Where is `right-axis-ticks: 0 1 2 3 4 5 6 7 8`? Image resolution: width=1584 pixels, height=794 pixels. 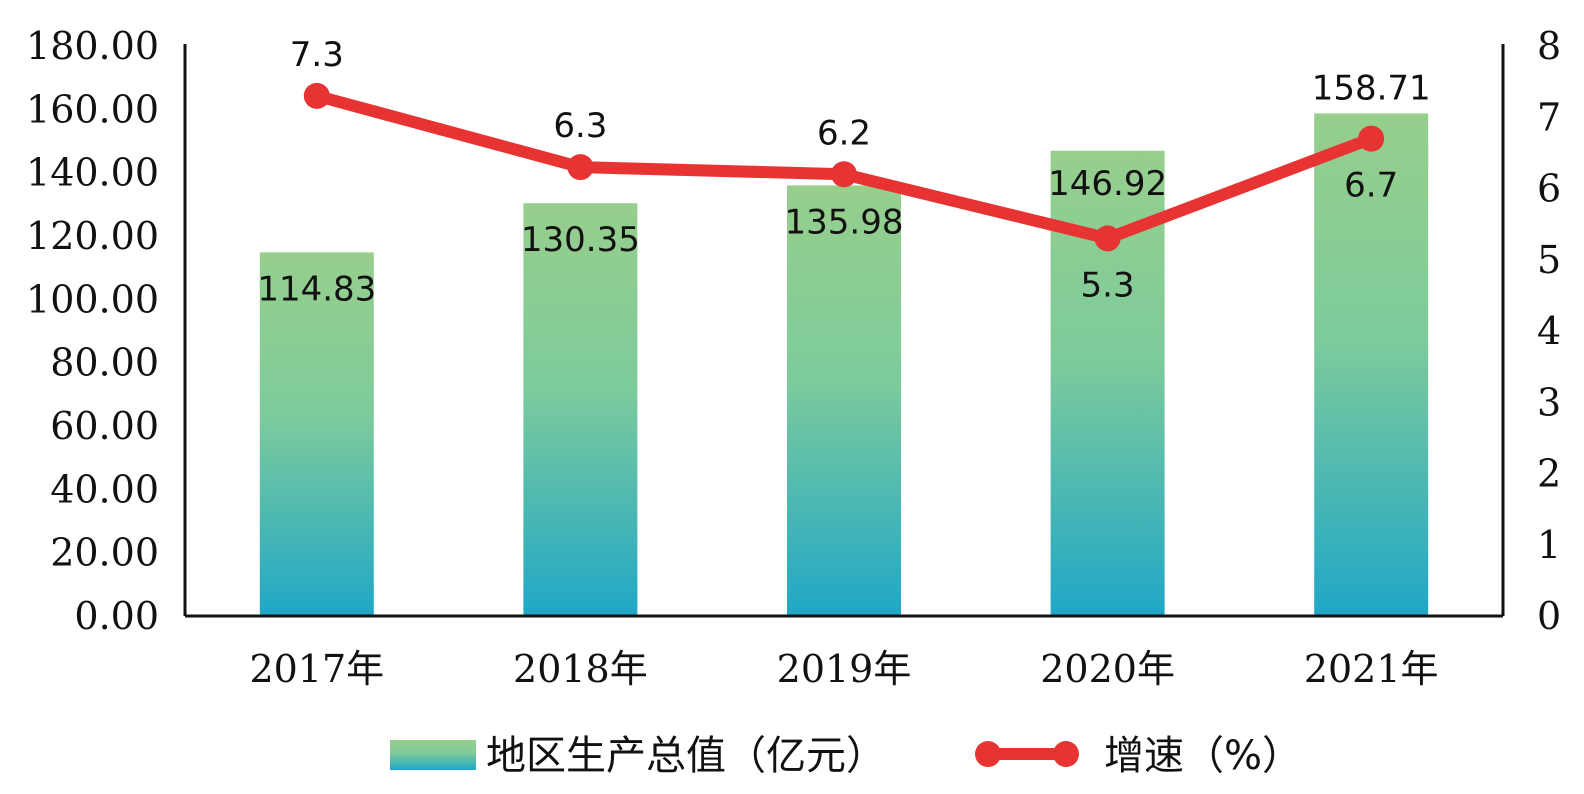
right-axis-ticks: 0 1 2 3 4 5 6 7 8 is located at coordinates (1549, 331).